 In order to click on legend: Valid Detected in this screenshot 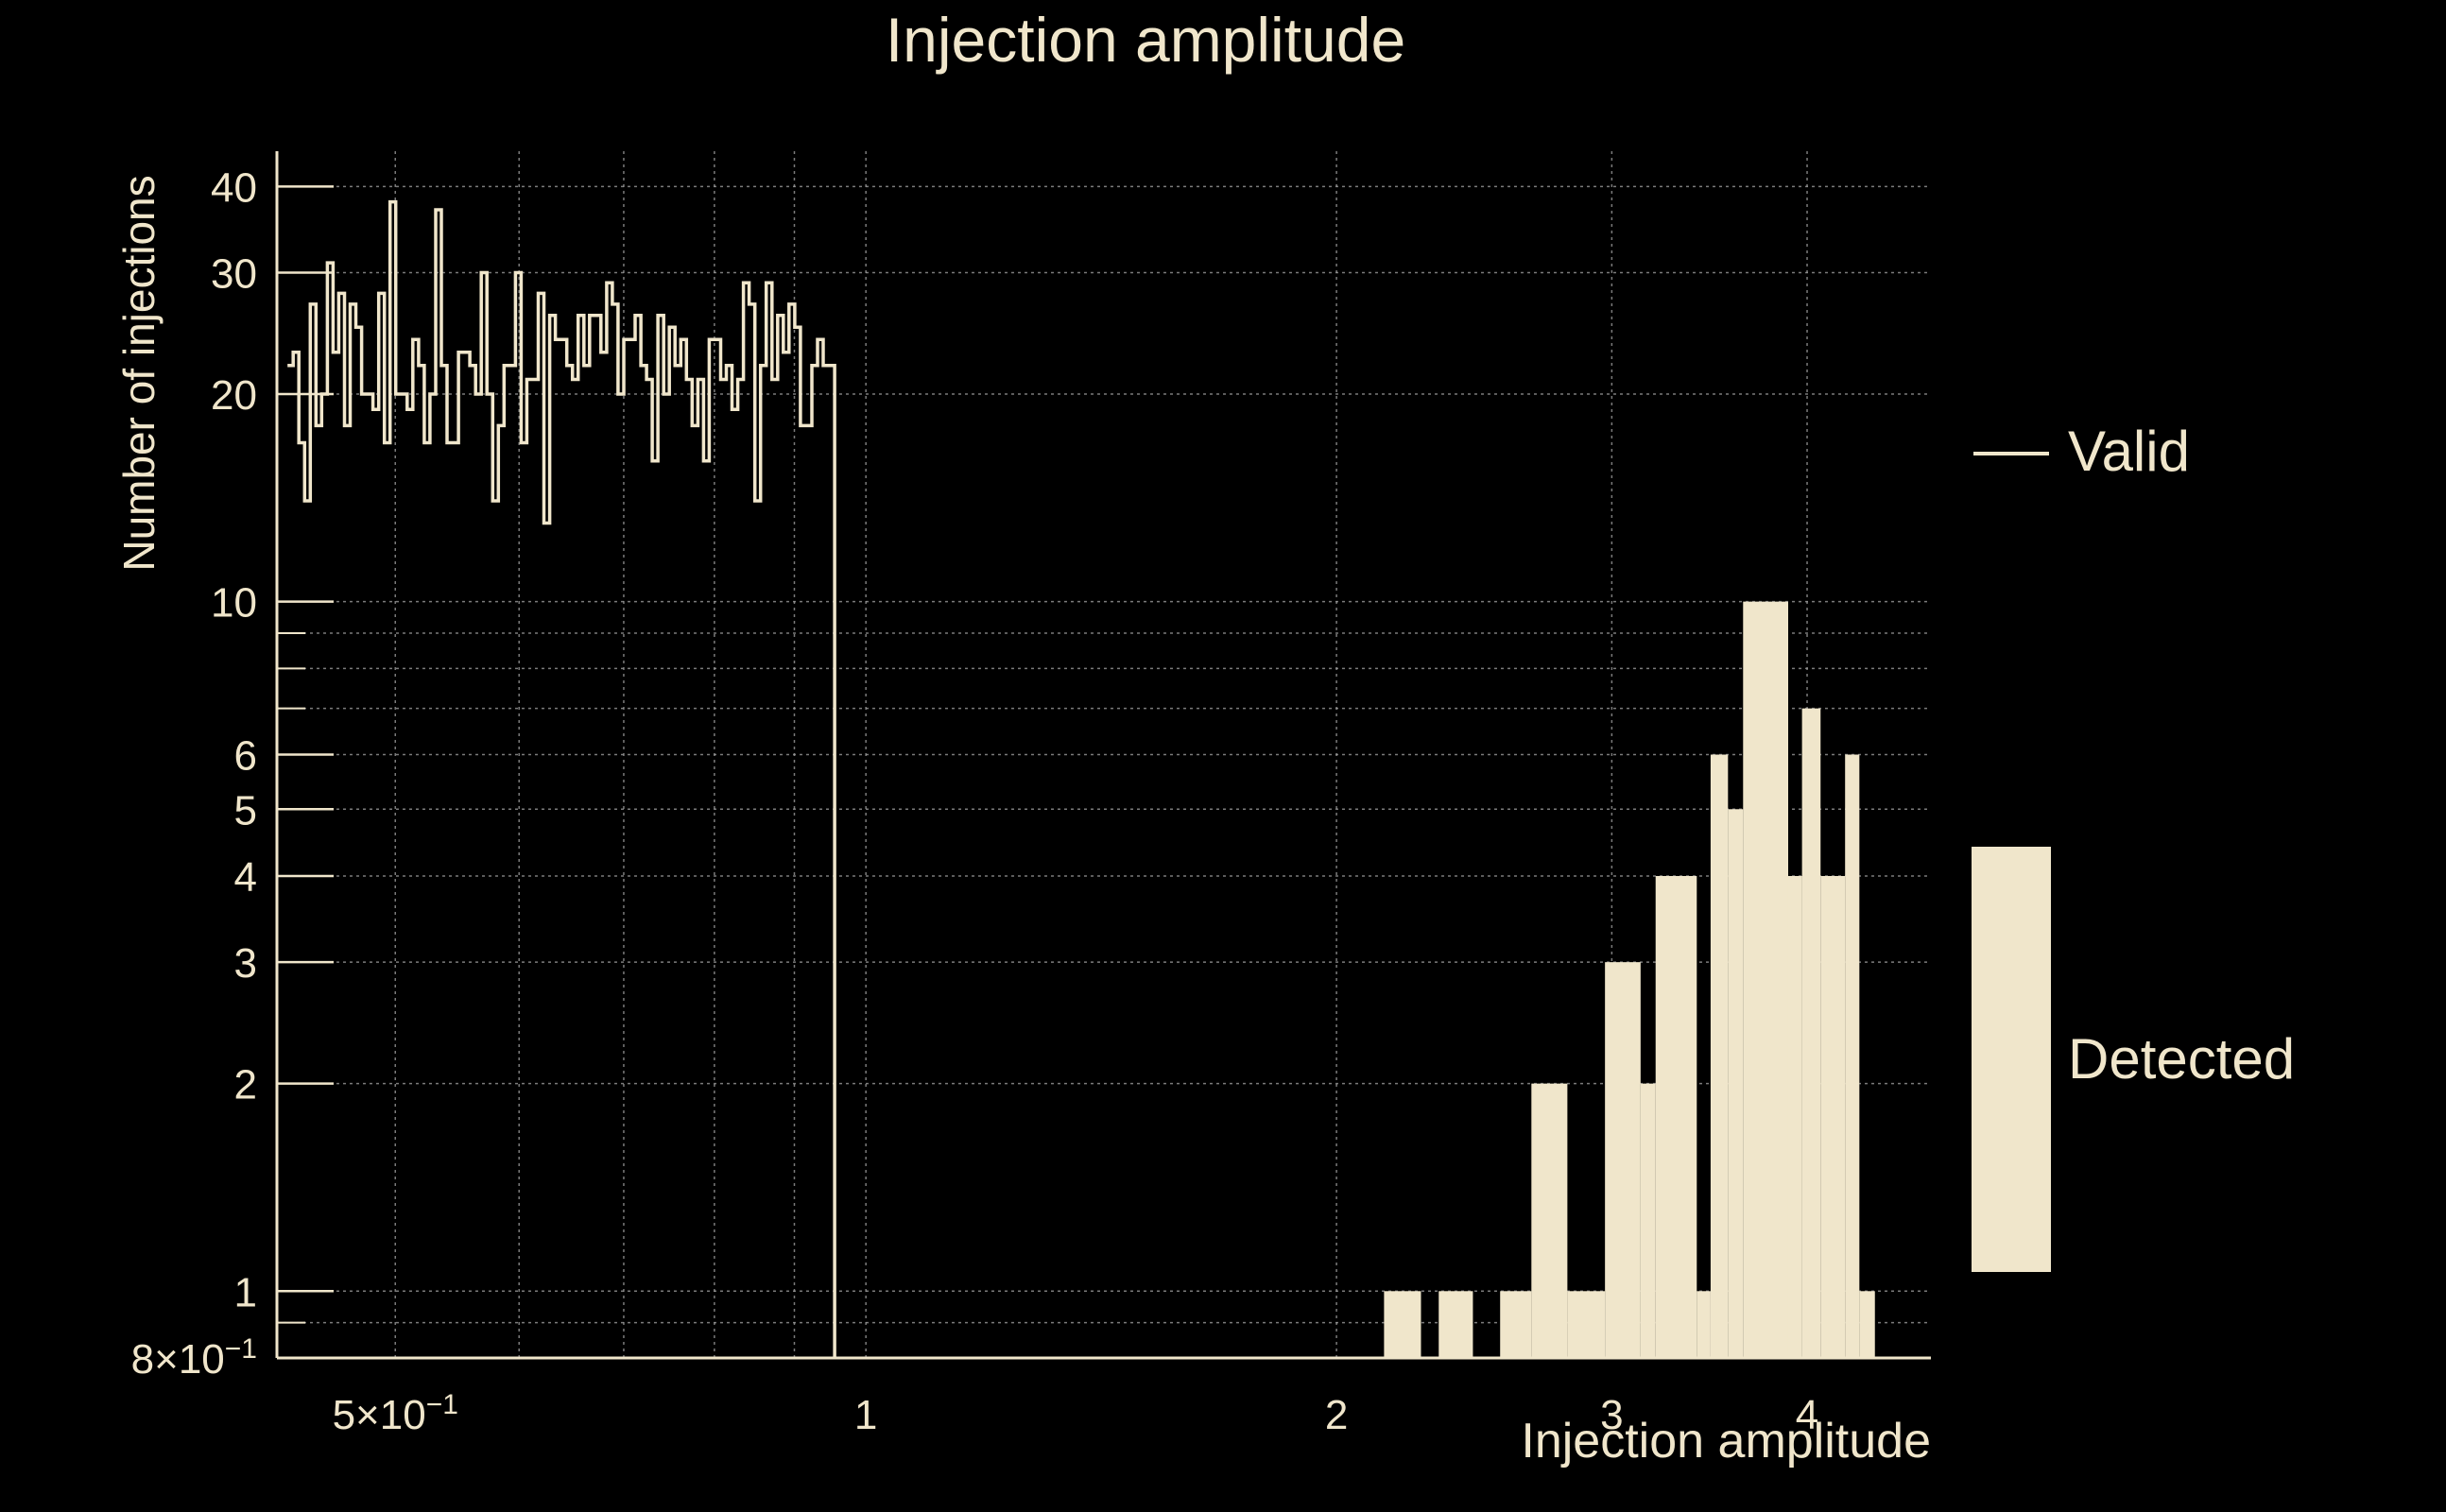, I will do `click(2133, 846)`.